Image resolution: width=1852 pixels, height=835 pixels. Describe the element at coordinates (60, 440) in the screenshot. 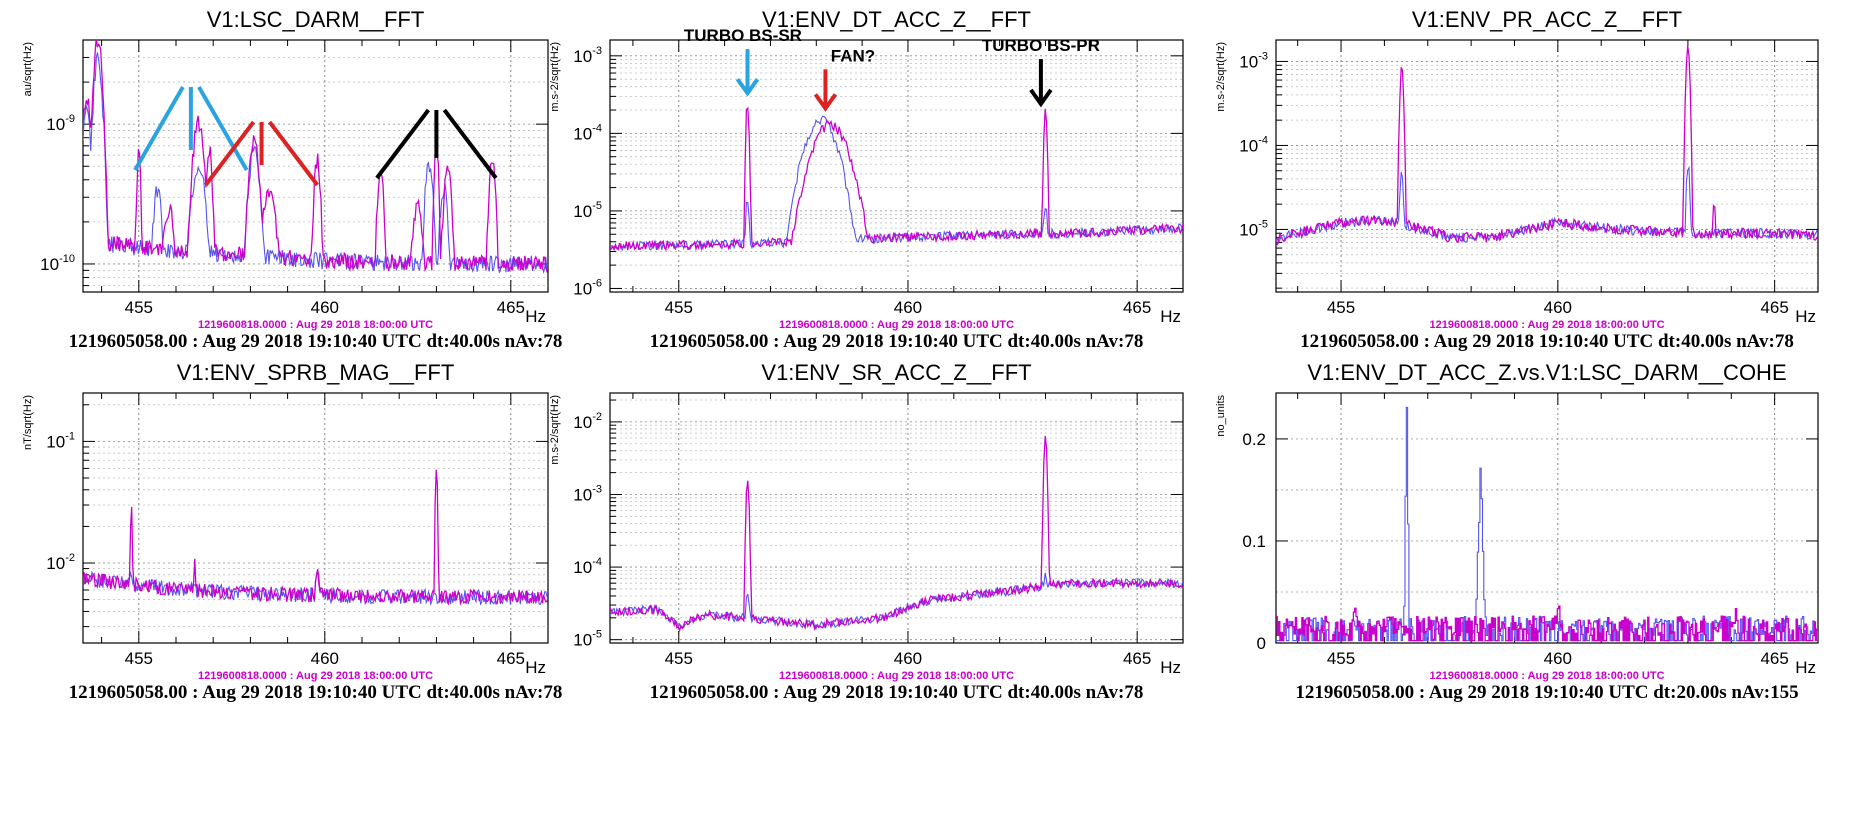

I see `y-tick-label: 10⁻¹` at that location.